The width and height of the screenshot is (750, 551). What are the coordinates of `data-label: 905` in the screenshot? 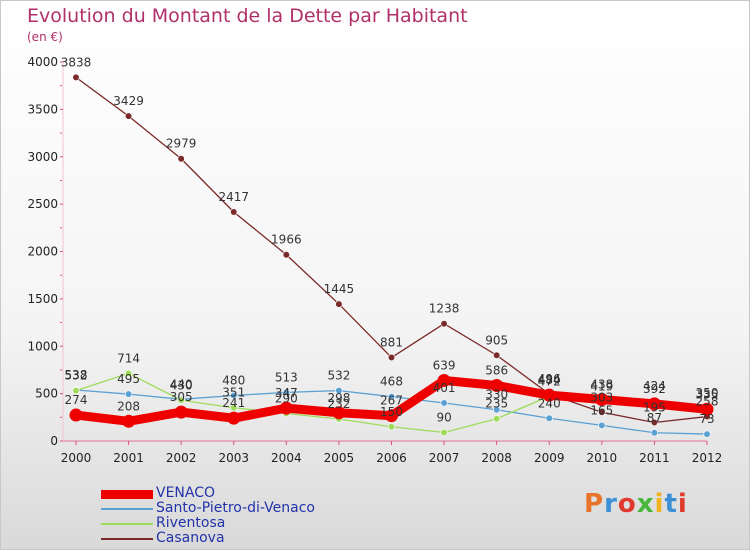 It's located at (496, 340).